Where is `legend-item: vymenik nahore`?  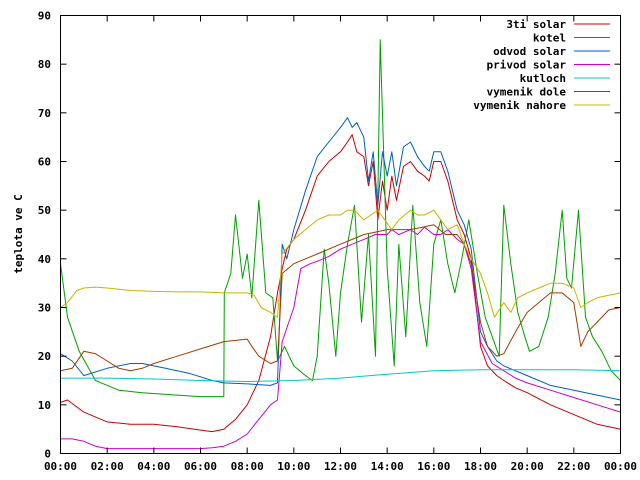 legend-item: vymenik nahore is located at coordinates (541, 105).